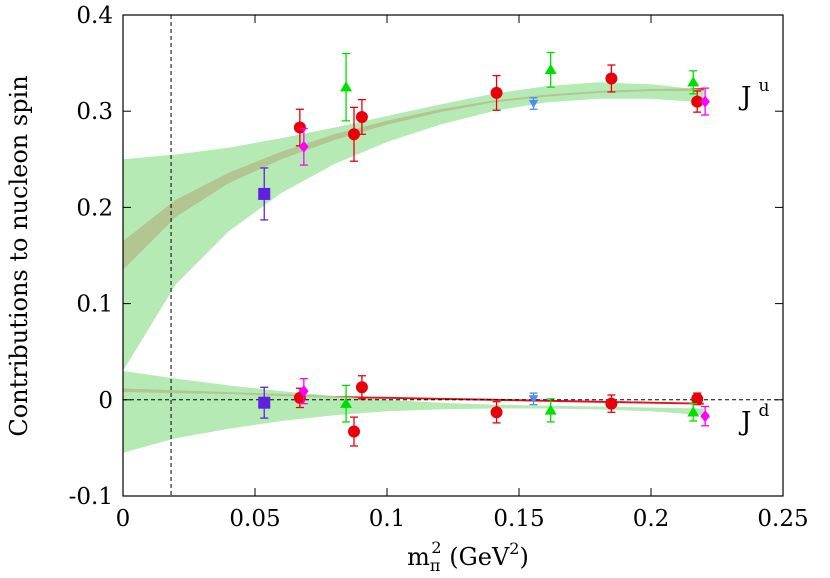  I want to click on x-tick-label: 0.15, so click(518, 519).